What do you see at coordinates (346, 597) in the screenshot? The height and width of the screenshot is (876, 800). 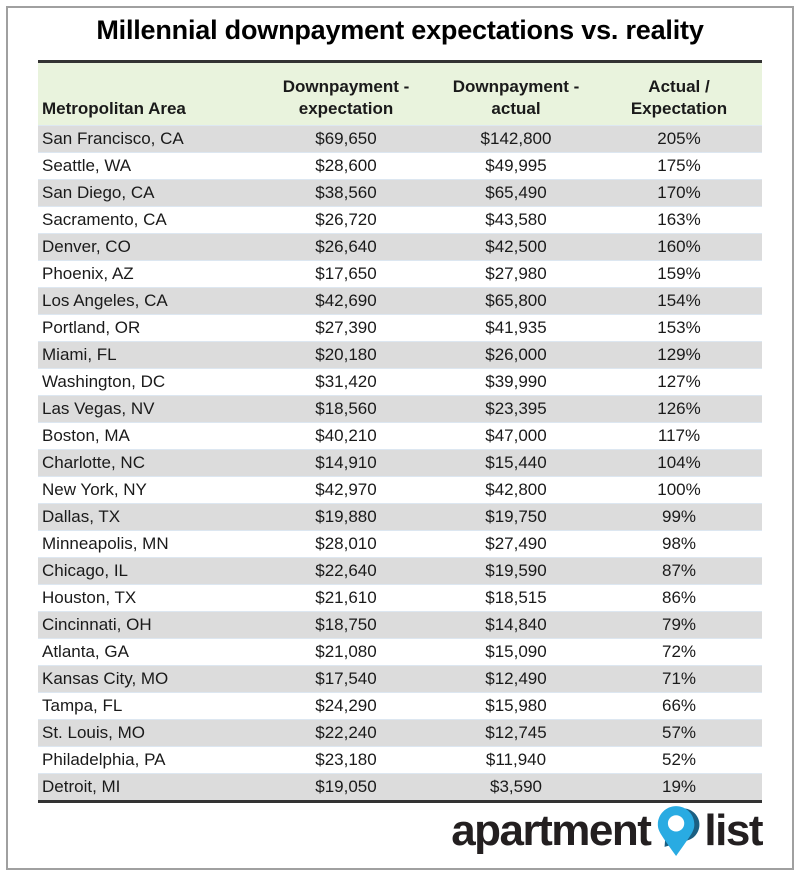 I see `downpayment-expectation-cell: $21,610` at bounding box center [346, 597].